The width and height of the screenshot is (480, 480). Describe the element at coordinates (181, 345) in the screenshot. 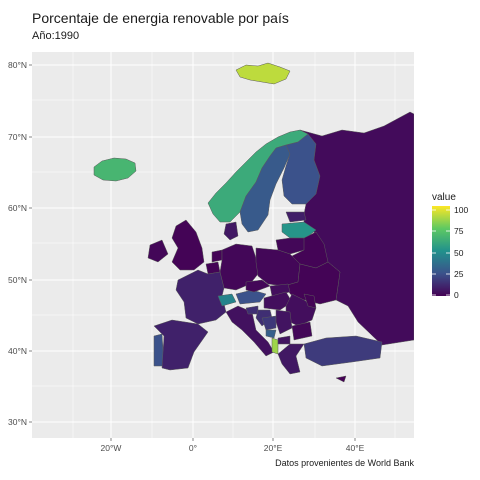

I see `country-spain` at that location.